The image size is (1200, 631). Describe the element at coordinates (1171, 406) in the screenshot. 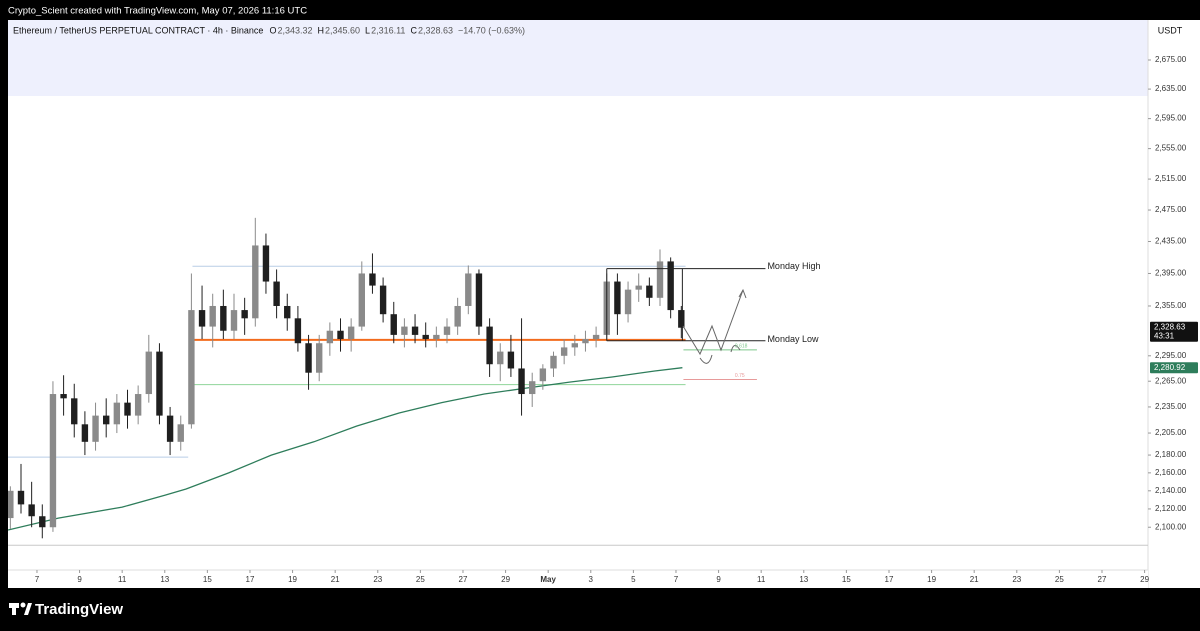

I see `y-tick-label: 2,235.00` at that location.